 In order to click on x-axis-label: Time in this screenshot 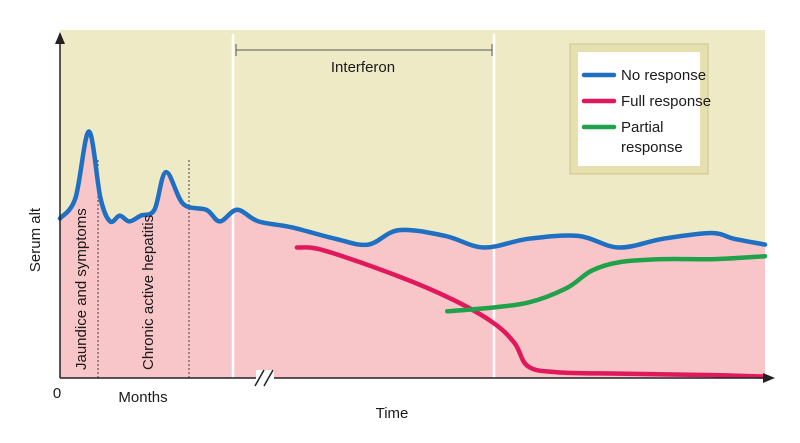, I will do `click(392, 413)`.